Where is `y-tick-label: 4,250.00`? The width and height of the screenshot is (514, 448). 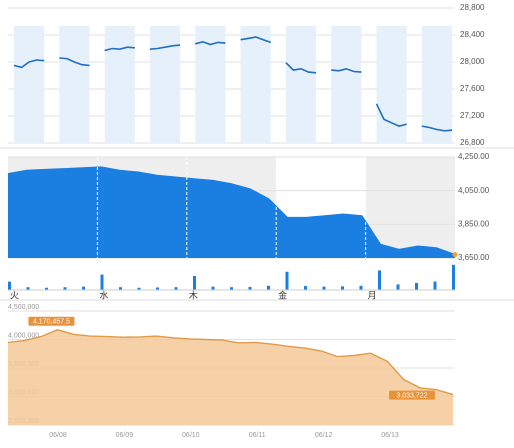 y-tick-label: 4,250.00 is located at coordinates (474, 156).